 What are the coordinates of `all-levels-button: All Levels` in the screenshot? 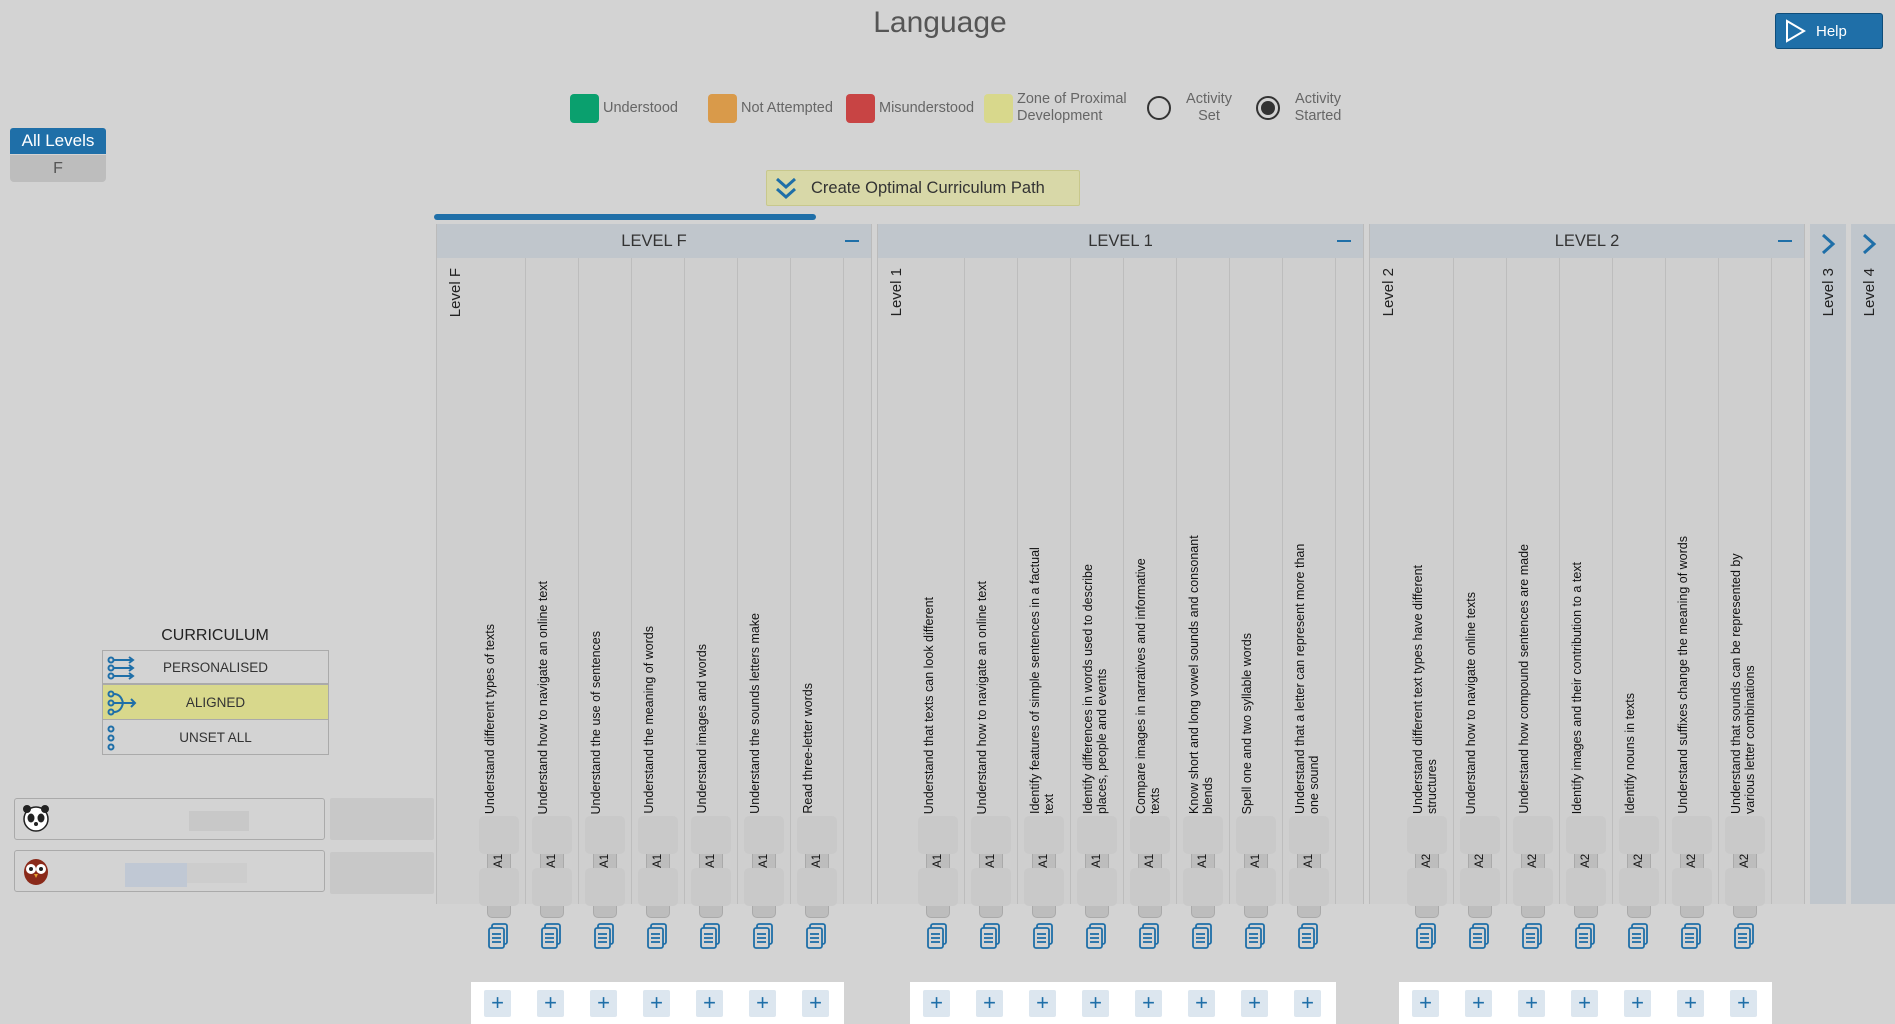 It's located at (58, 141).